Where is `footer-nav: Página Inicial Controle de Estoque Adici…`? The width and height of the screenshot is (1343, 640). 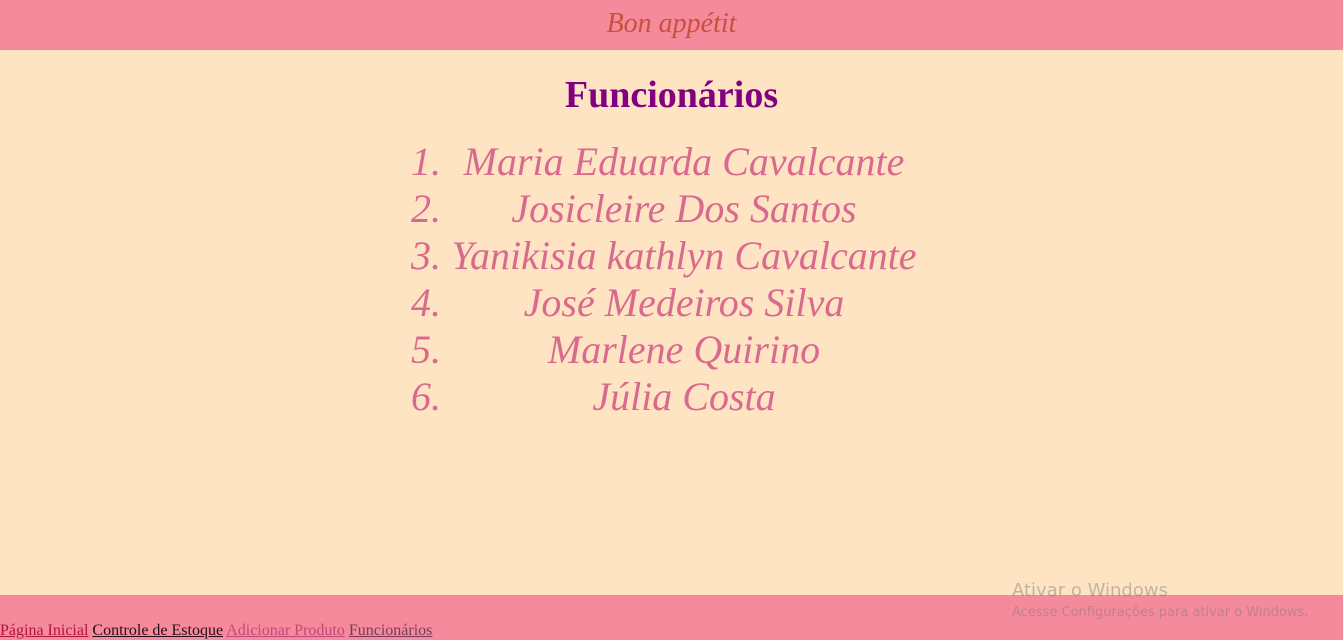
footer-nav: Página Inicial Controle de Estoque Adici… is located at coordinates (216, 631).